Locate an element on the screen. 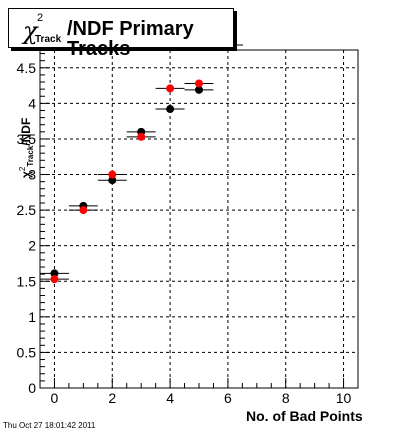 The width and height of the screenshot is (400, 433). y-tick-label: 3 is located at coordinates (32, 175).